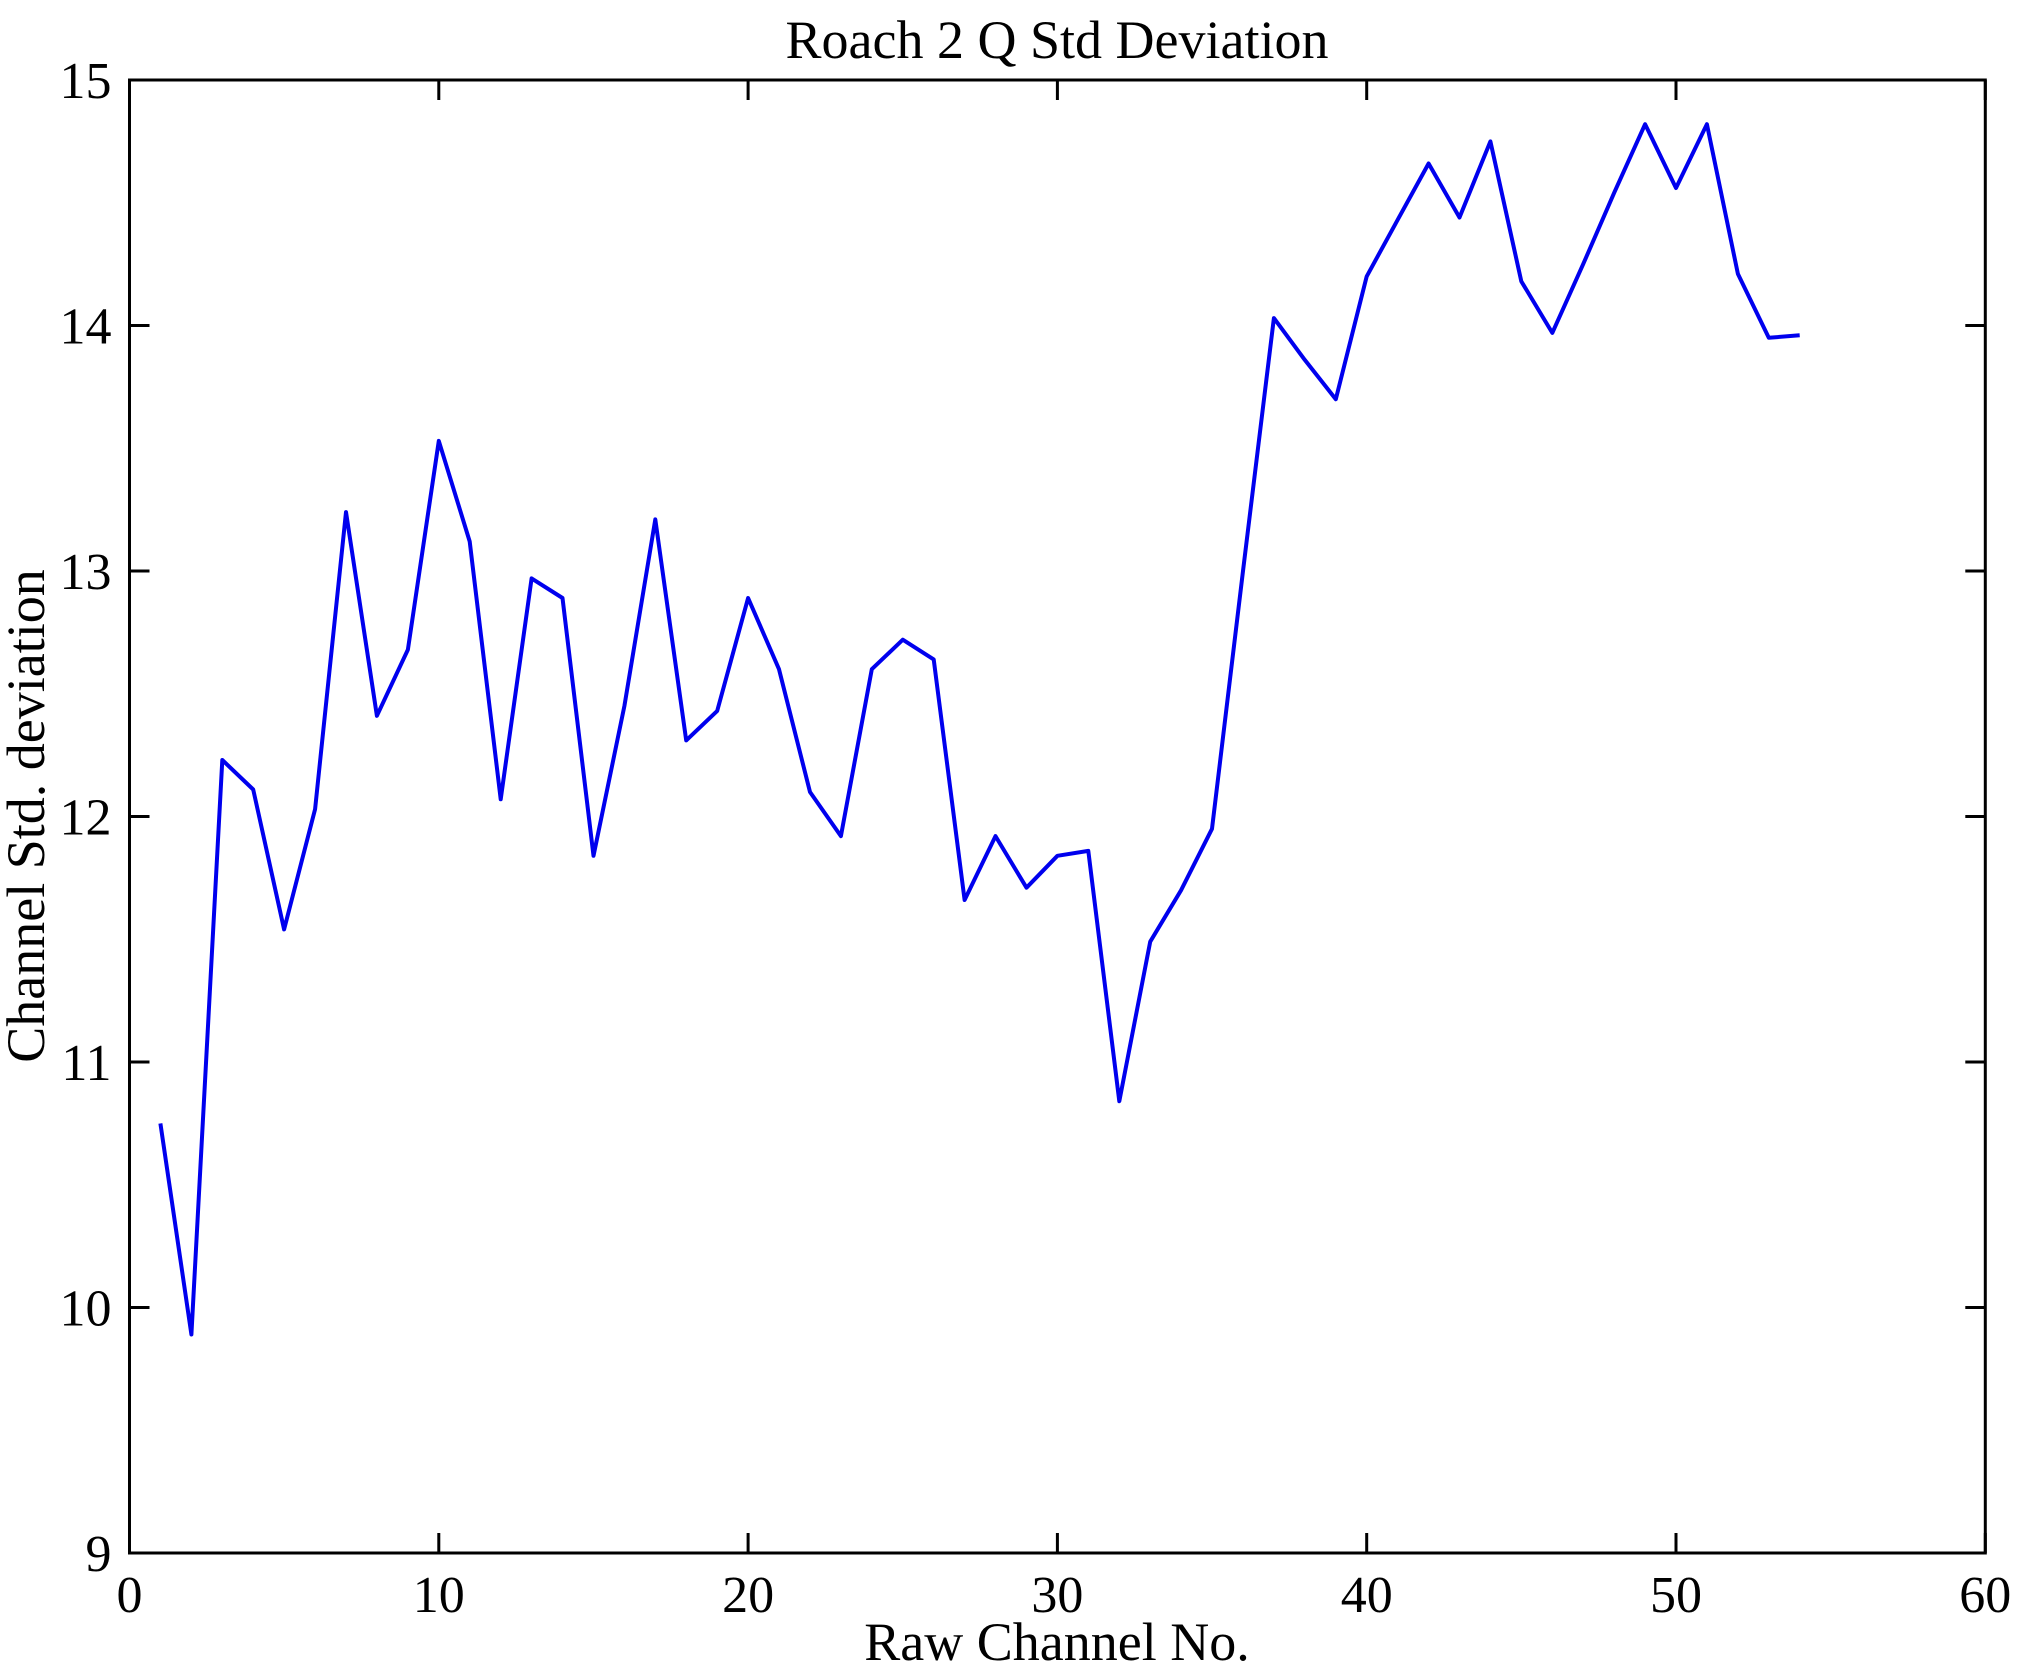  Describe the element at coordinates (1676, 1595) in the screenshot. I see `x-tick-label: 50` at that location.